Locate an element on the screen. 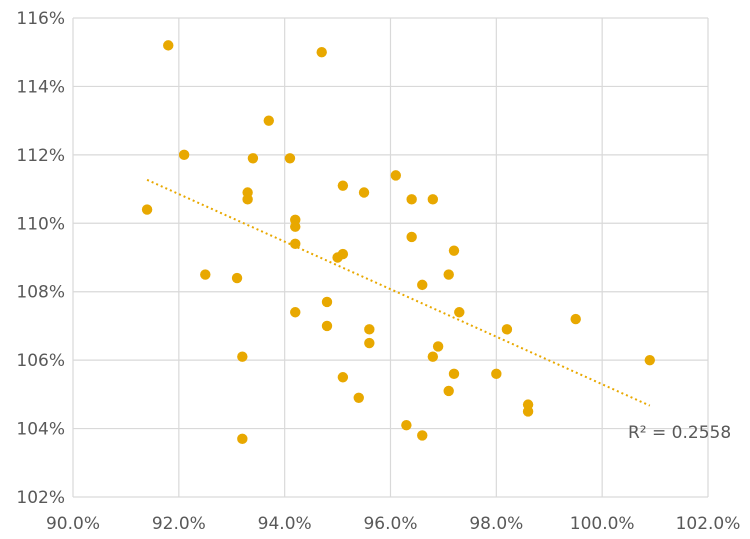  x-tick-label: 96.0% is located at coordinates (390, 524).